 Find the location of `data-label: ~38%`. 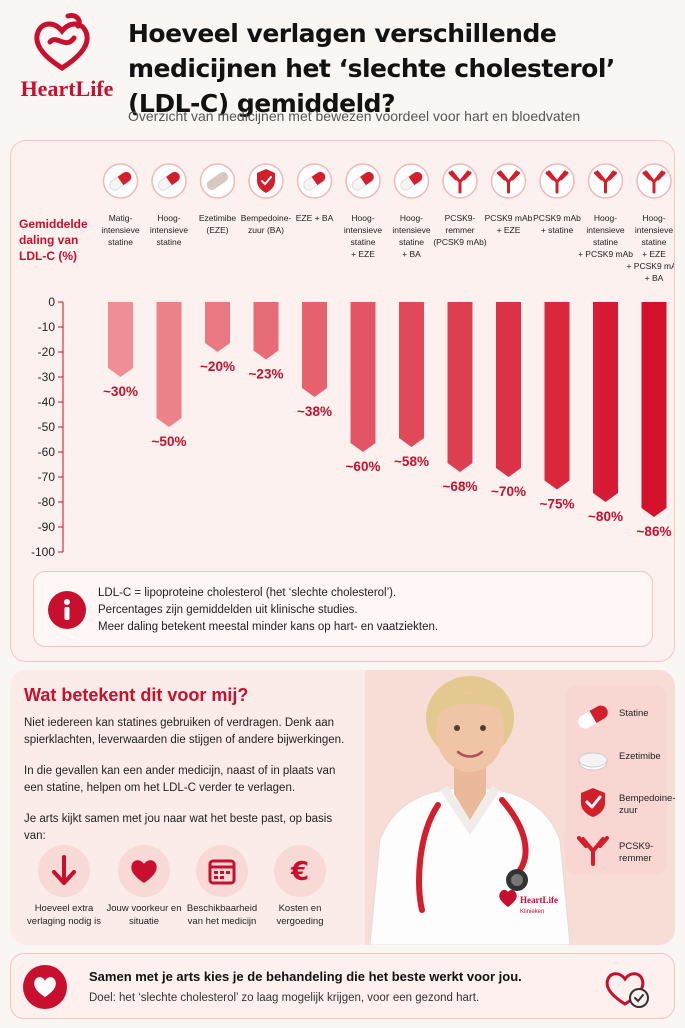

data-label: ~38% is located at coordinates (314, 411).